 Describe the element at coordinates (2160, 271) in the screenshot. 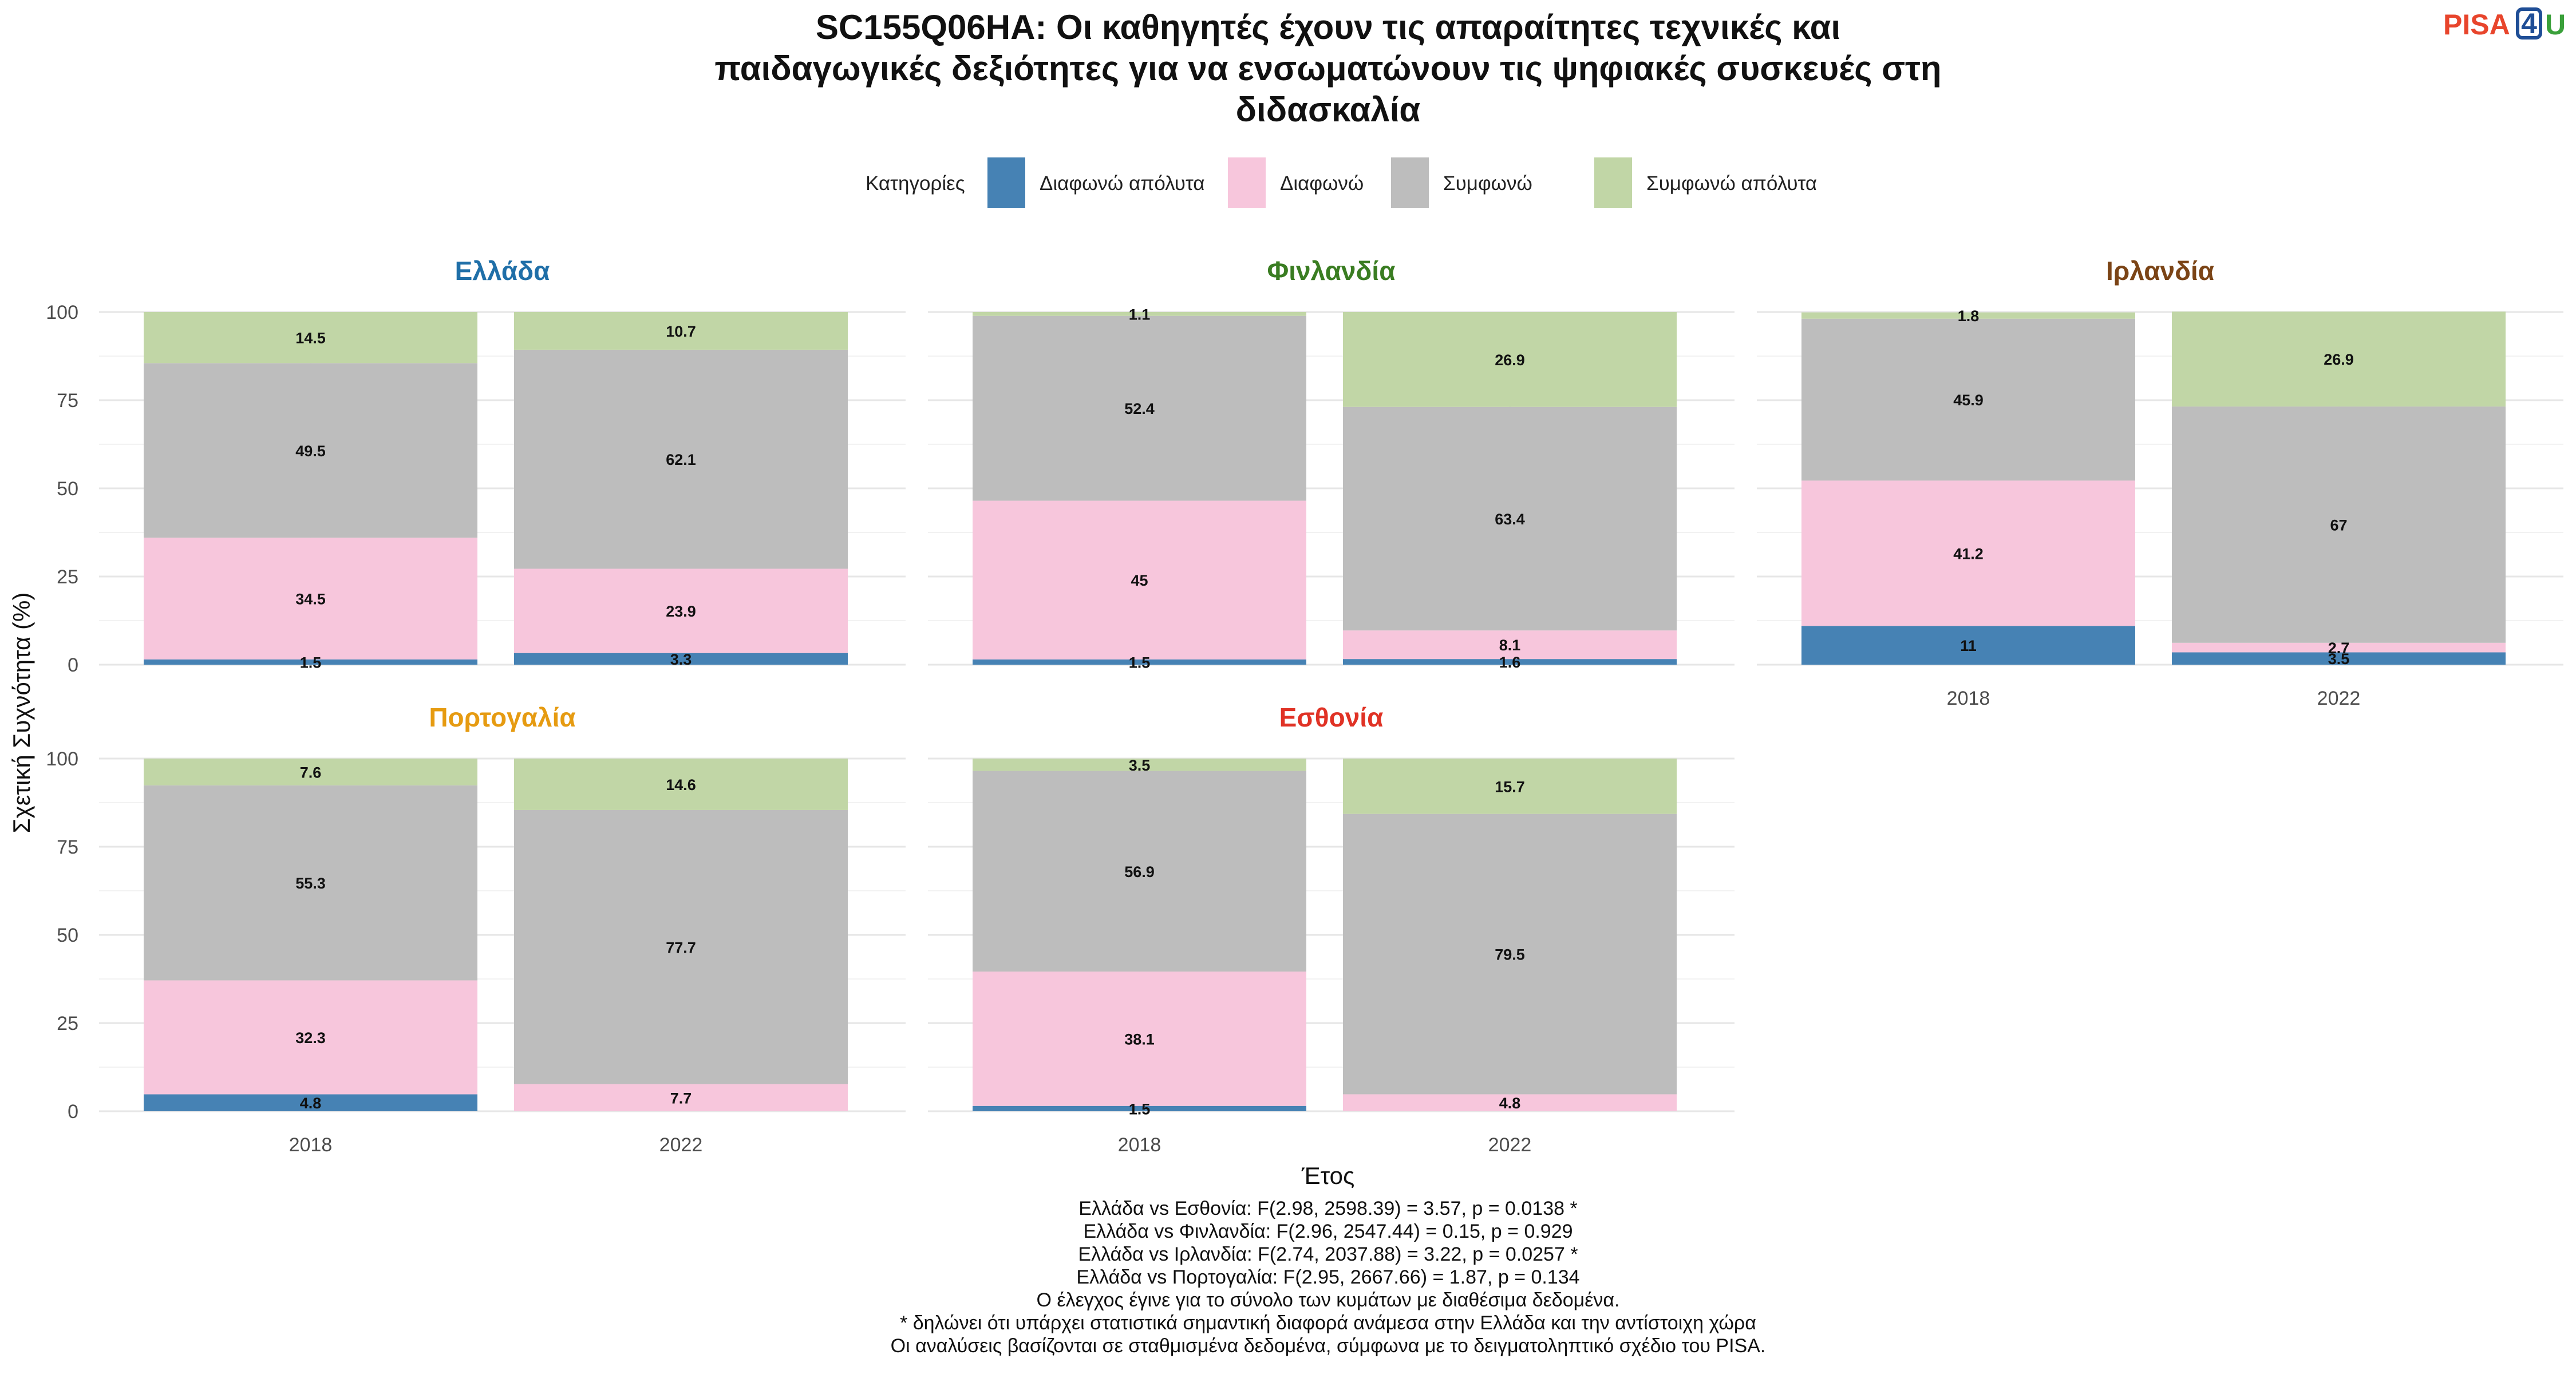

I see `facet-title: Ιρλανδία` at that location.